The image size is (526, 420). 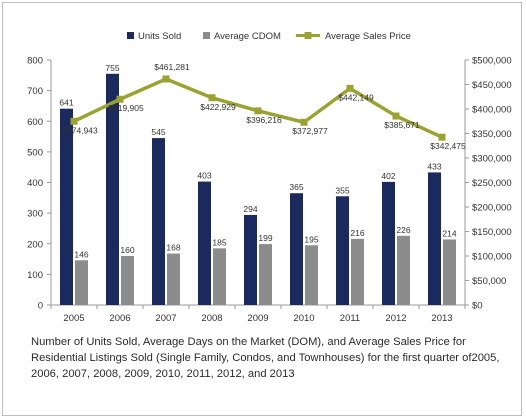 I want to click on data-label-average-sales-price: $442,149, so click(x=356, y=97).